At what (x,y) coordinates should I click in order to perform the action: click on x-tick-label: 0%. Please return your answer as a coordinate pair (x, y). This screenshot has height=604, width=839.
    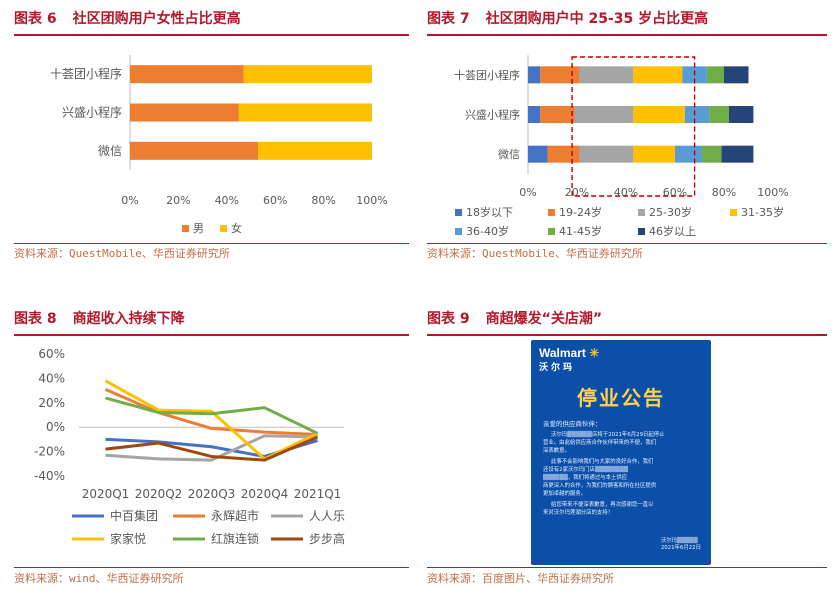
    Looking at the image, I should click on (129, 200).